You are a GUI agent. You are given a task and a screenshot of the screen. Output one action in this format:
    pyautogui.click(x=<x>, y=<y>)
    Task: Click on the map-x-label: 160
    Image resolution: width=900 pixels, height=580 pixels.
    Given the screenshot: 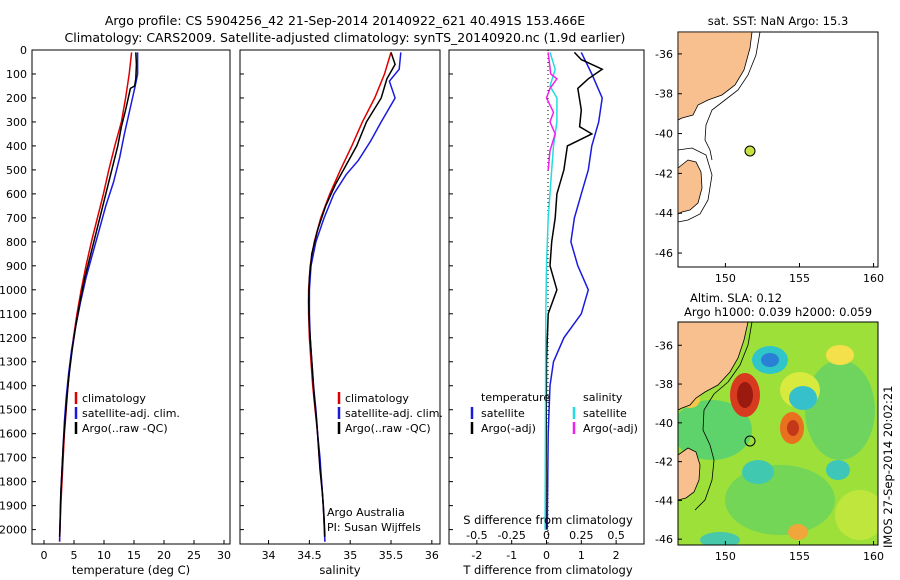 What is the action you would take?
    pyautogui.click(x=873, y=278)
    